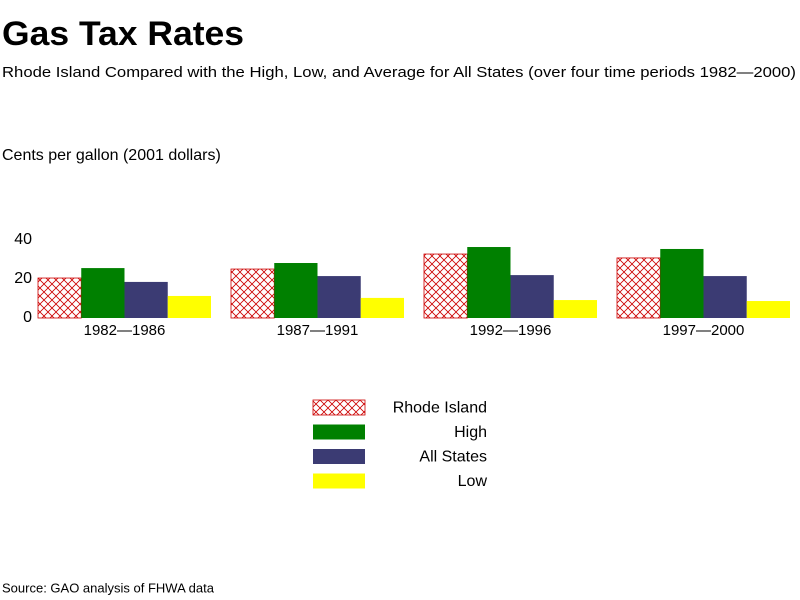 Image resolution: width=800 pixels, height=600 pixels. Describe the element at coordinates (125, 330) in the screenshot. I see `x-tick-label: 1982—1986` at that location.